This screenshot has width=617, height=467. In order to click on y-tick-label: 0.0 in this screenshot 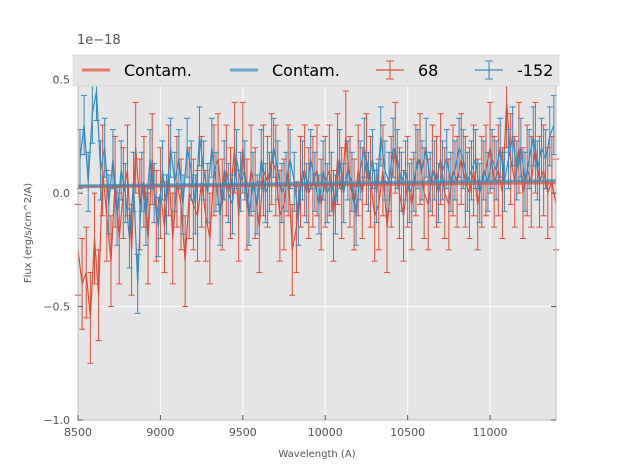, I will do `click(62, 193)`.